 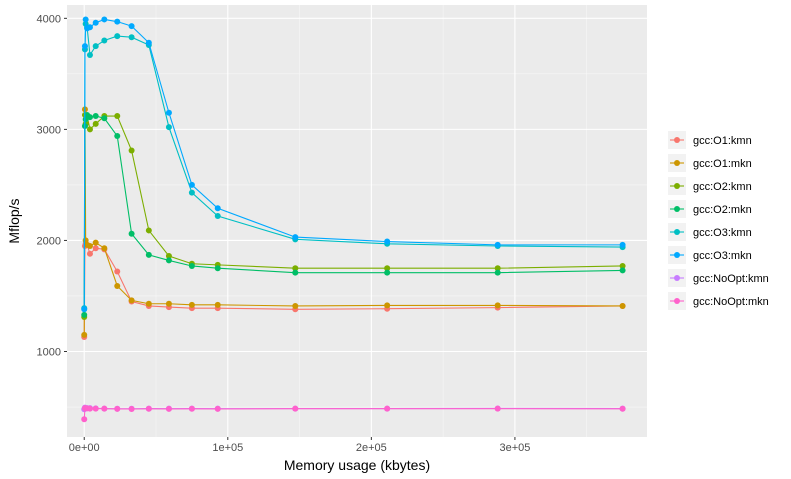 I want to click on legend-label: gcc:NoOpt:mkn, so click(x=731, y=302).